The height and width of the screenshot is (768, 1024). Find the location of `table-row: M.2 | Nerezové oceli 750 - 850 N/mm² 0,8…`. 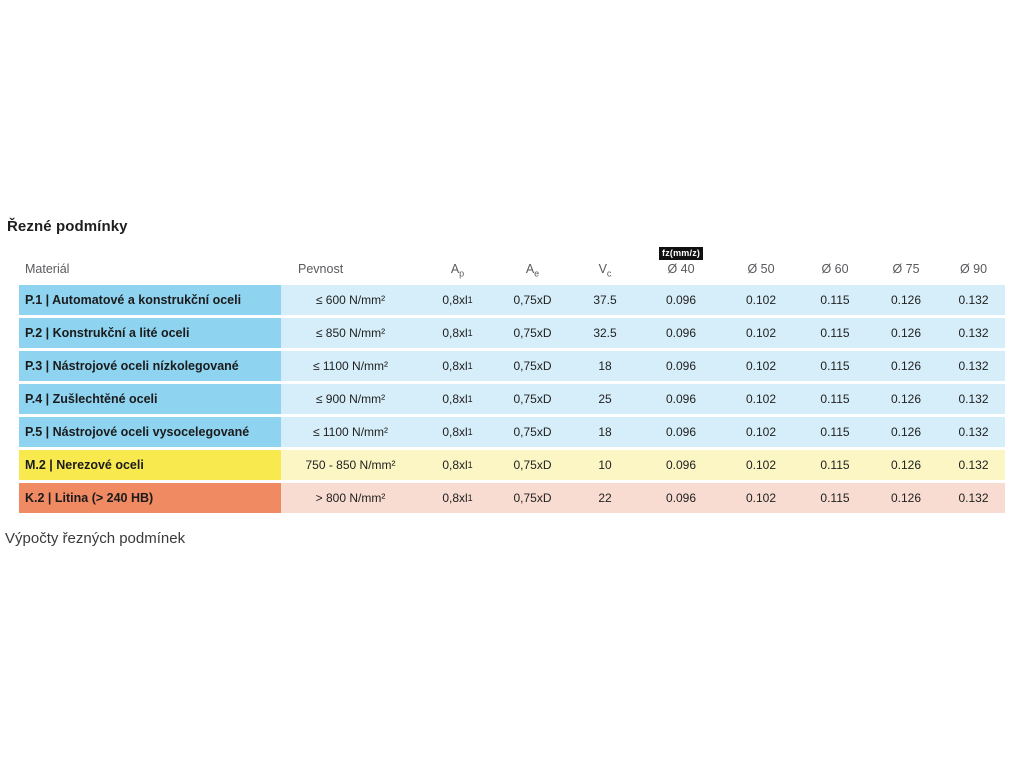

table-row: M.2 | Nerezové oceli 750 - 850 N/mm² 0,8… is located at coordinates (512, 465).